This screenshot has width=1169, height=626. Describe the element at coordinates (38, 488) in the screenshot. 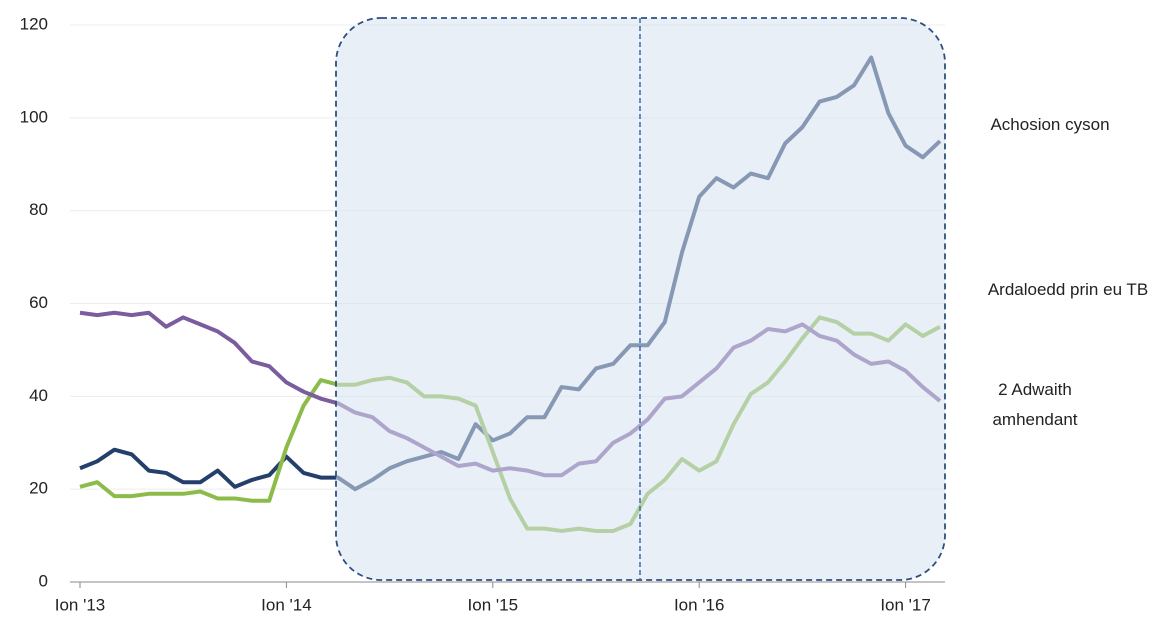

I see `y-tick-label: 20` at that location.